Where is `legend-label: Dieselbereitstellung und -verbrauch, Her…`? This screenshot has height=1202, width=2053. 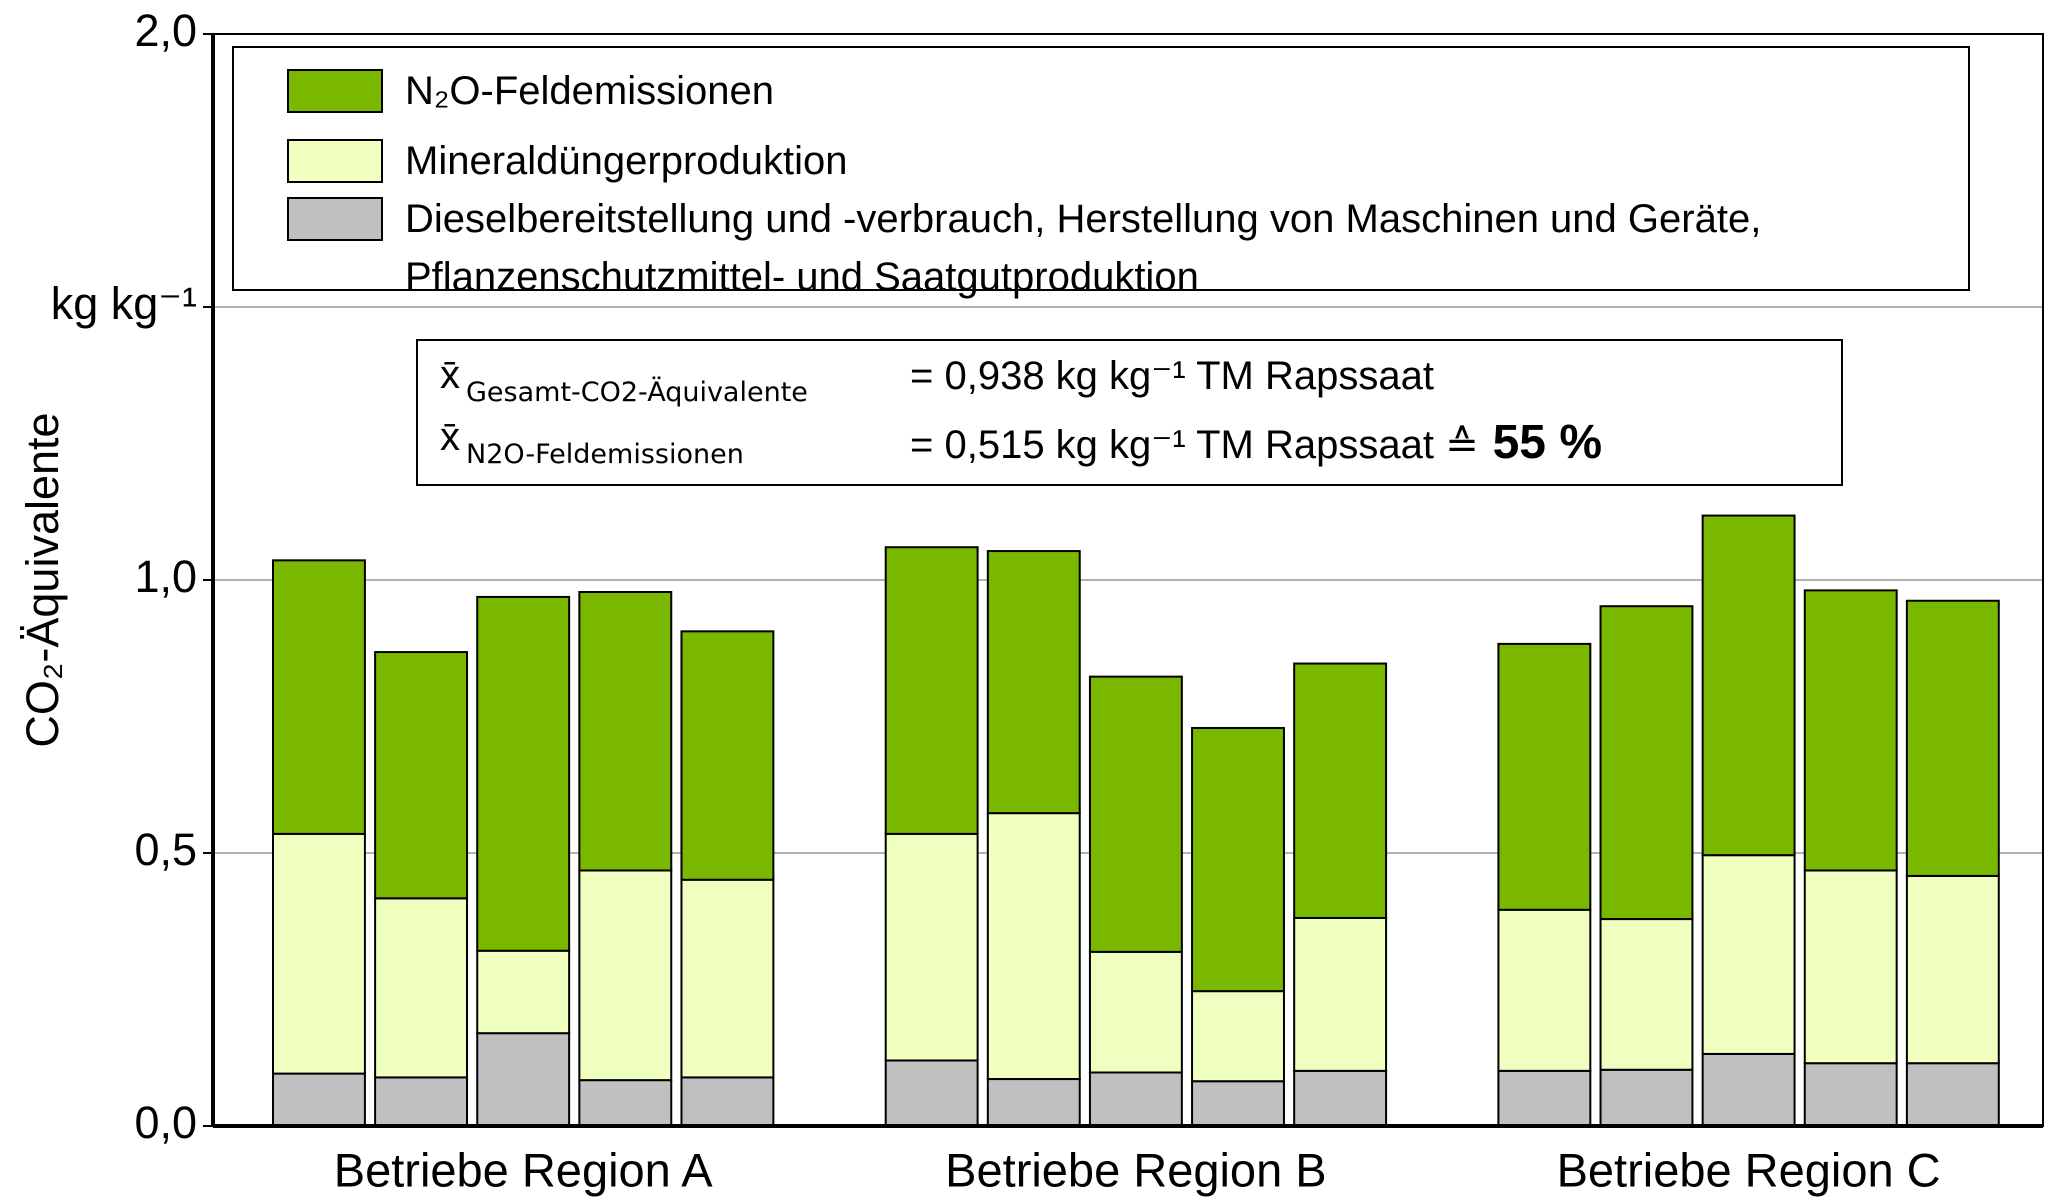 legend-label: Dieselbereitstellung und -verbrauch, Her… is located at coordinates (1083, 248).